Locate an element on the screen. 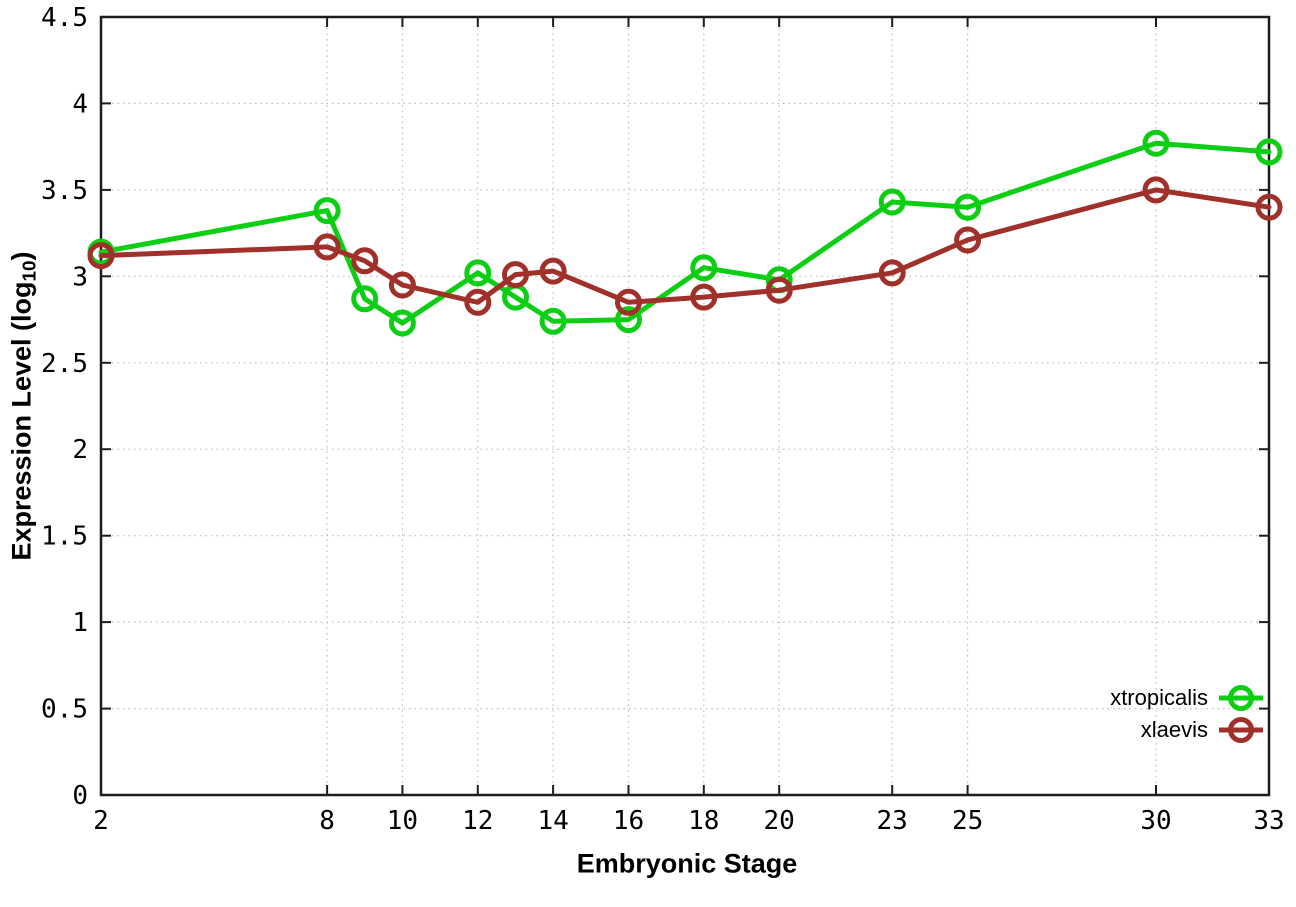  x-tick-label: 25 is located at coordinates (967, 821).